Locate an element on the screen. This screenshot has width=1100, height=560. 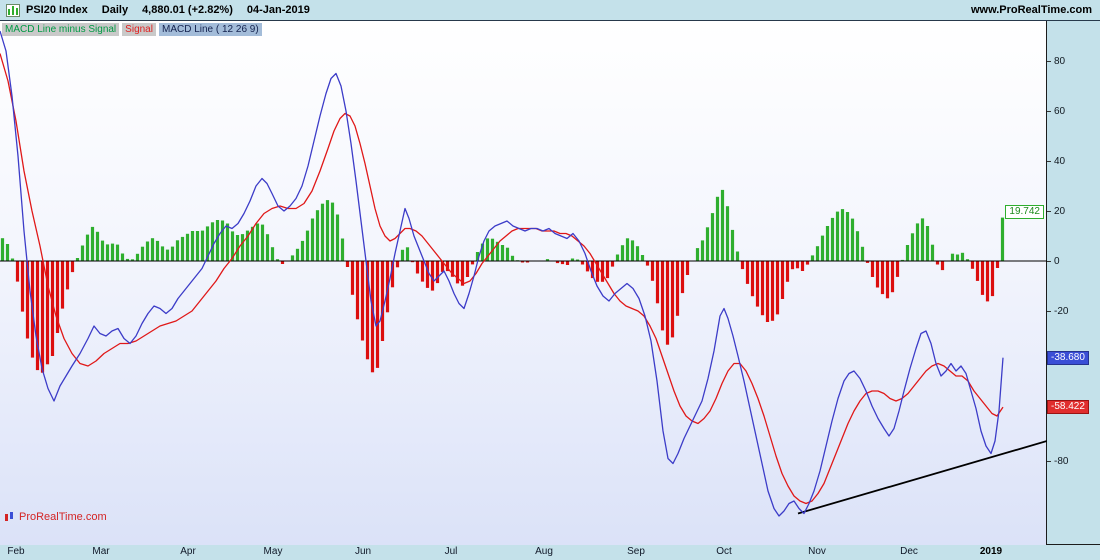
legend-signal-chip: Signal is located at coordinates (139, 29).